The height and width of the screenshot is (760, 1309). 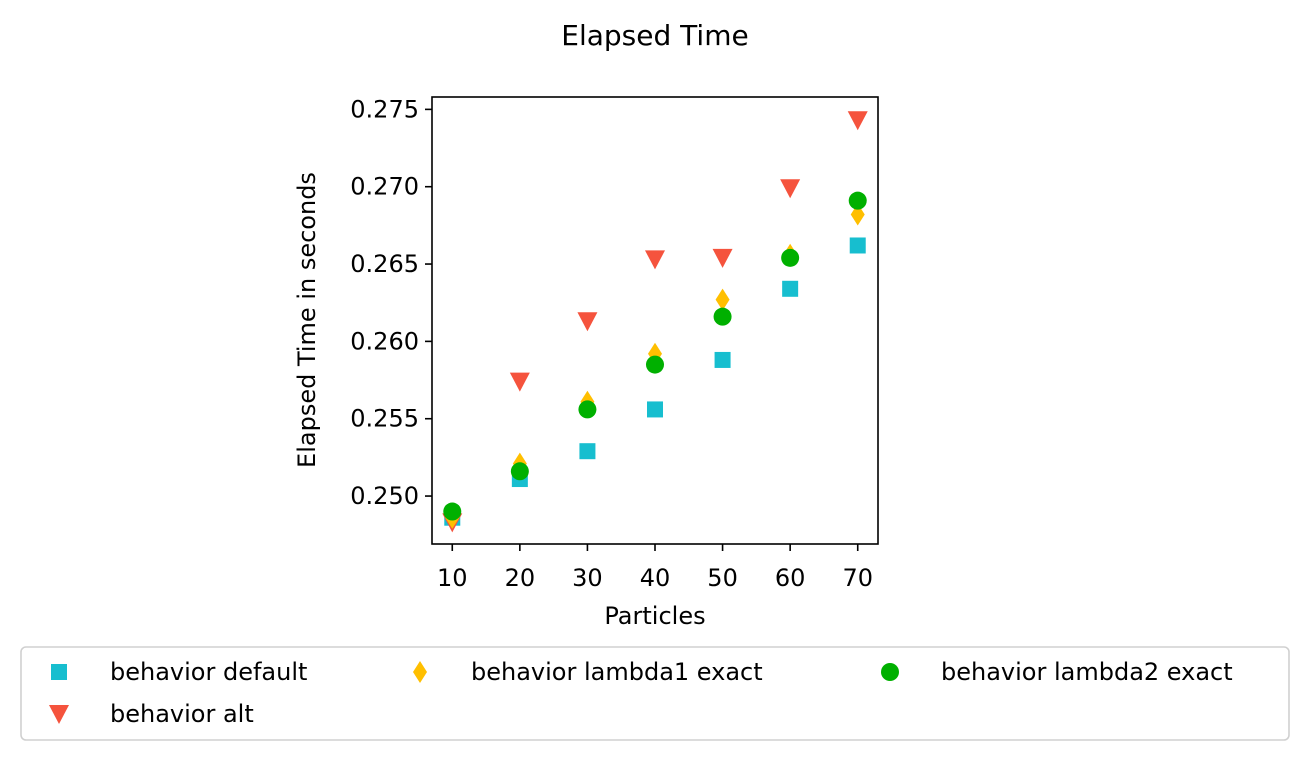 What do you see at coordinates (617, 672) in the screenshot?
I see `legend-label: behavior lambda1 exact` at bounding box center [617, 672].